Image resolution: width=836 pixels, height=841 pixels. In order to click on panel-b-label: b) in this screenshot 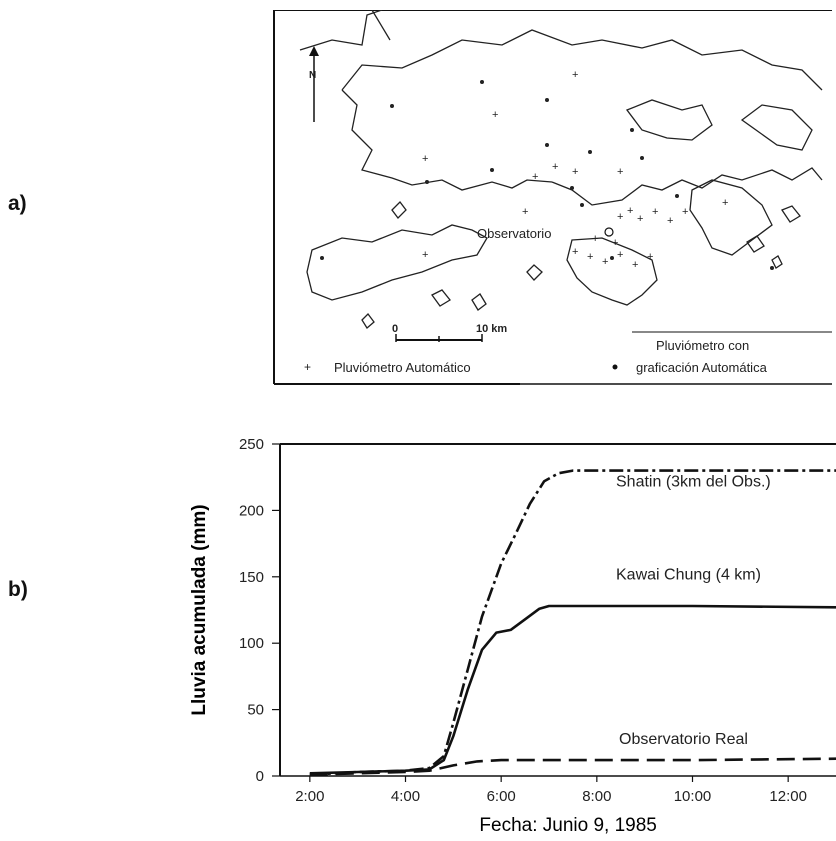, I will do `click(18, 589)`.